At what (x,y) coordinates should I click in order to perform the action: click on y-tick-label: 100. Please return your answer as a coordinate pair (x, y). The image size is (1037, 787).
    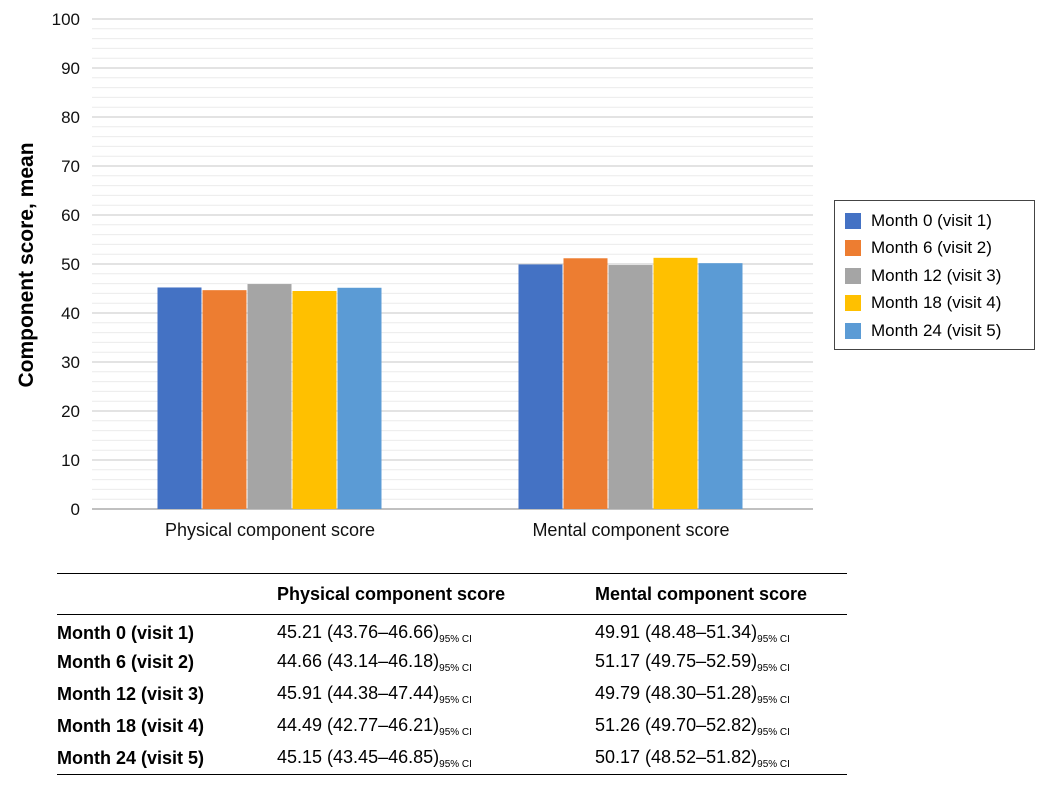
    Looking at the image, I should click on (66, 19).